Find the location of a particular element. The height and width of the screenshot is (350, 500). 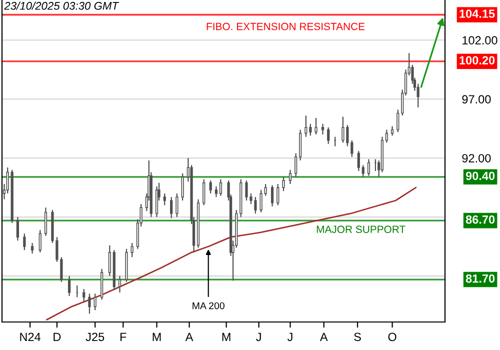

y-tick-label: 97.00 is located at coordinates (476, 99).